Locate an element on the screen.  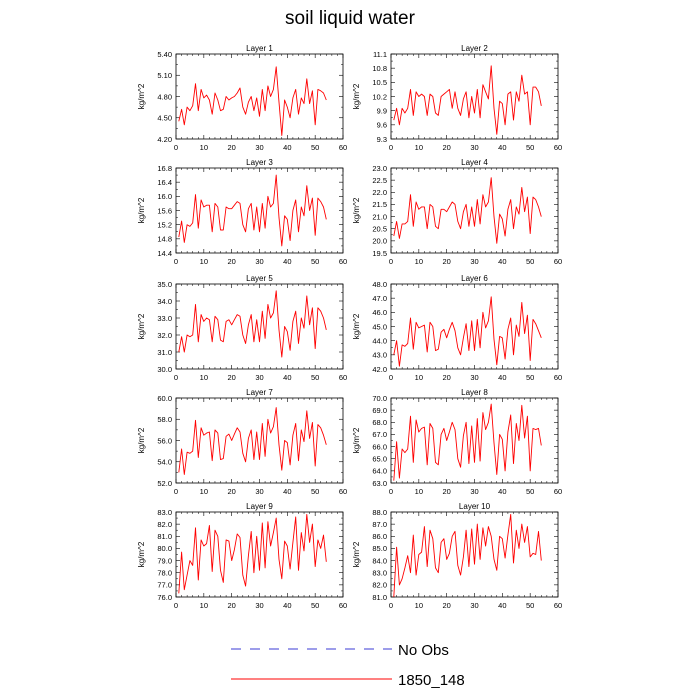
y-tick-label: 33.0 is located at coordinates (164, 318).